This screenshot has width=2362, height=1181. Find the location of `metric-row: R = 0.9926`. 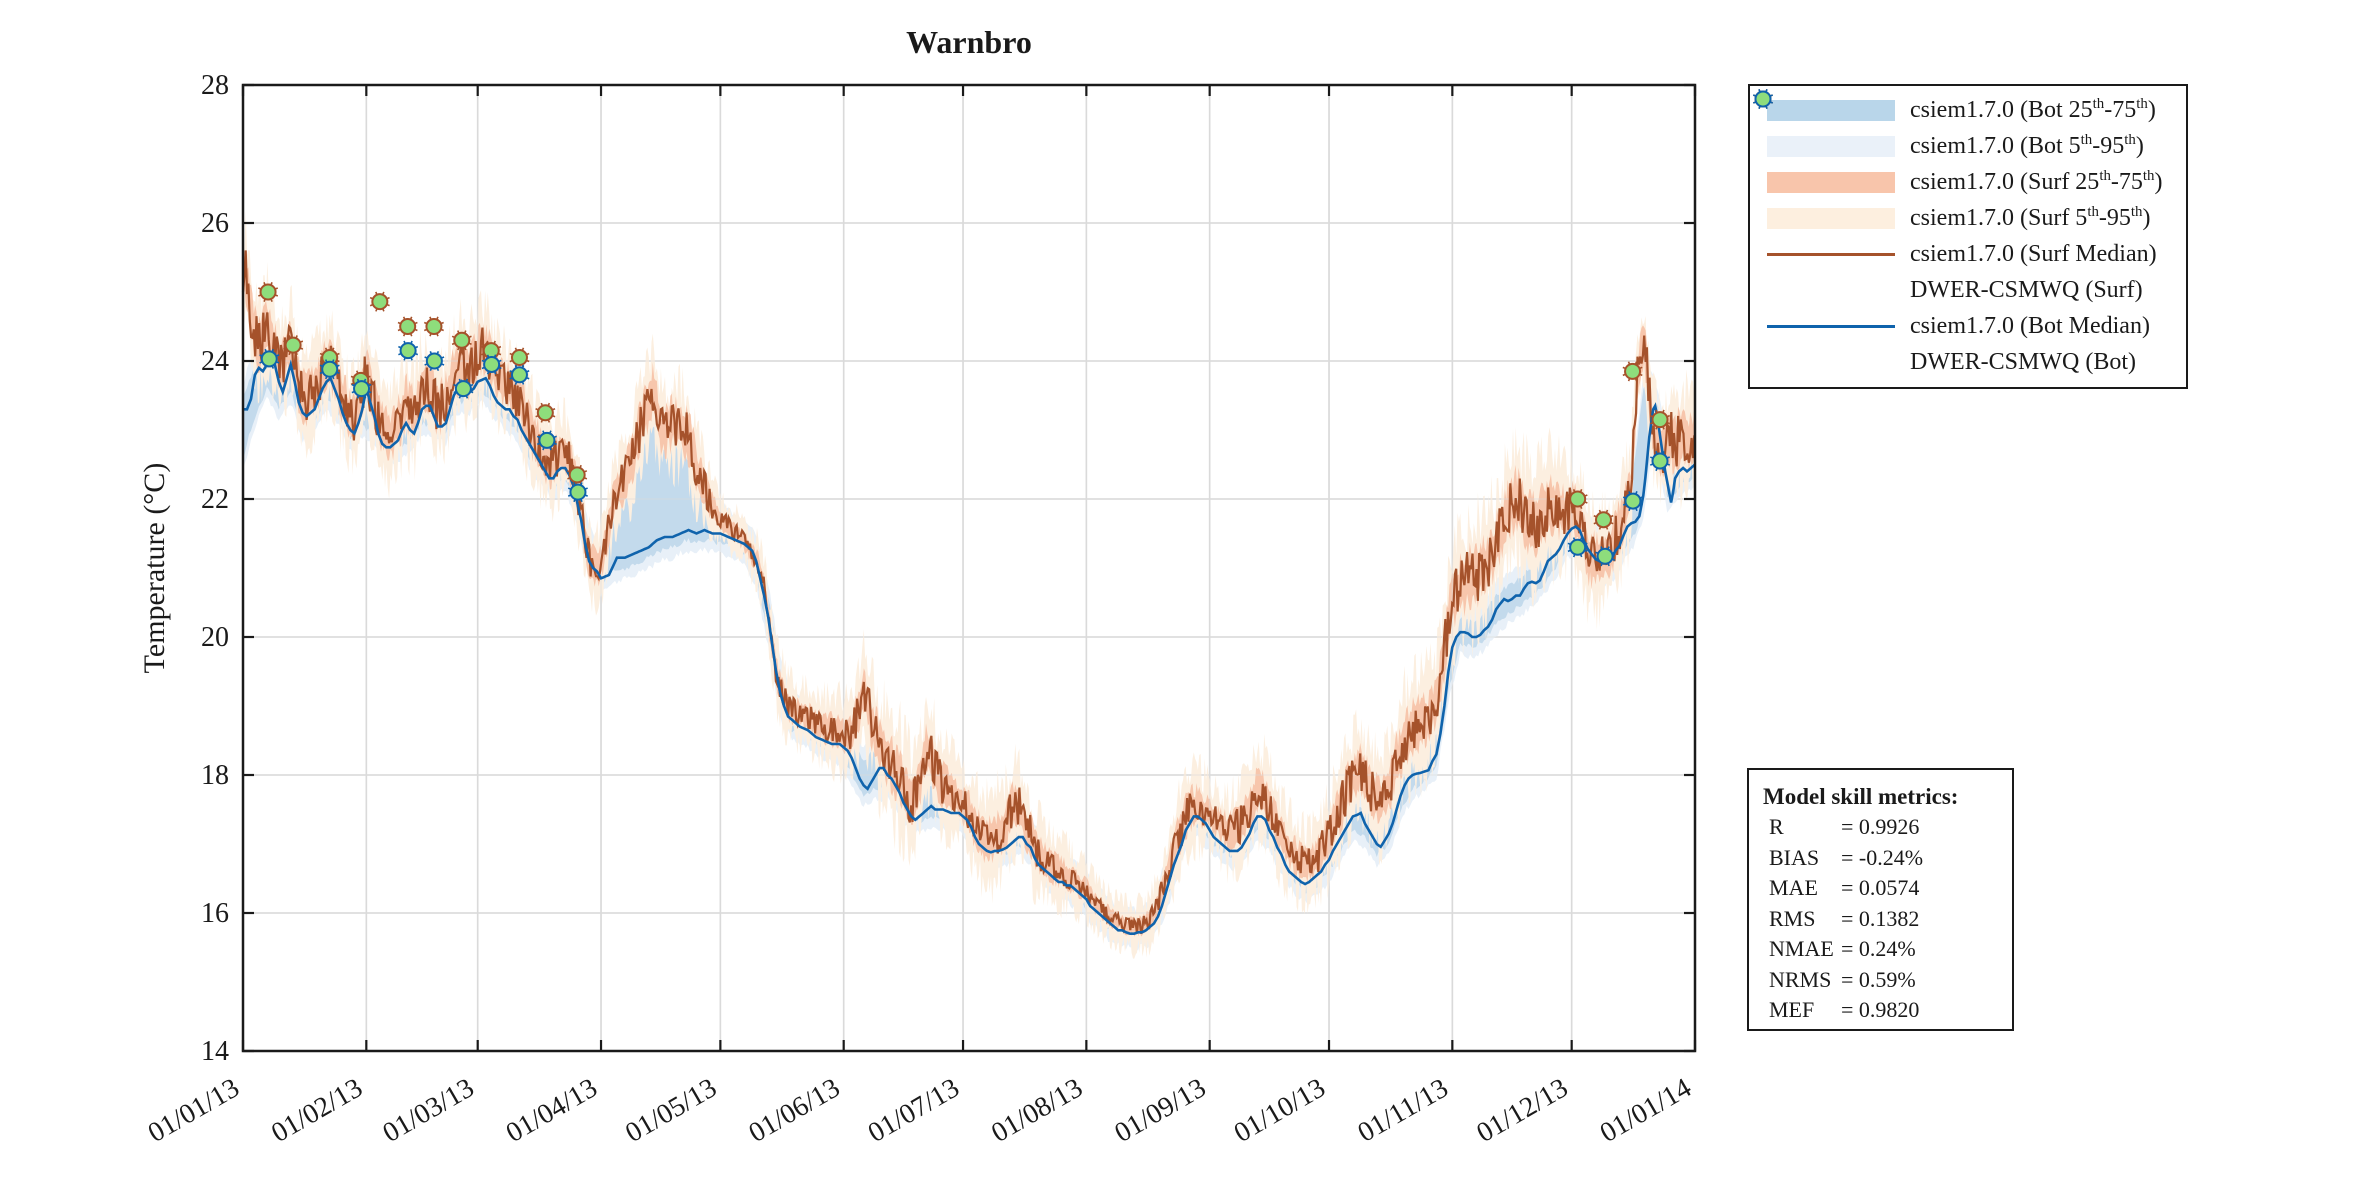

metric-row: R = 0.9926 is located at coordinates (1884, 827).